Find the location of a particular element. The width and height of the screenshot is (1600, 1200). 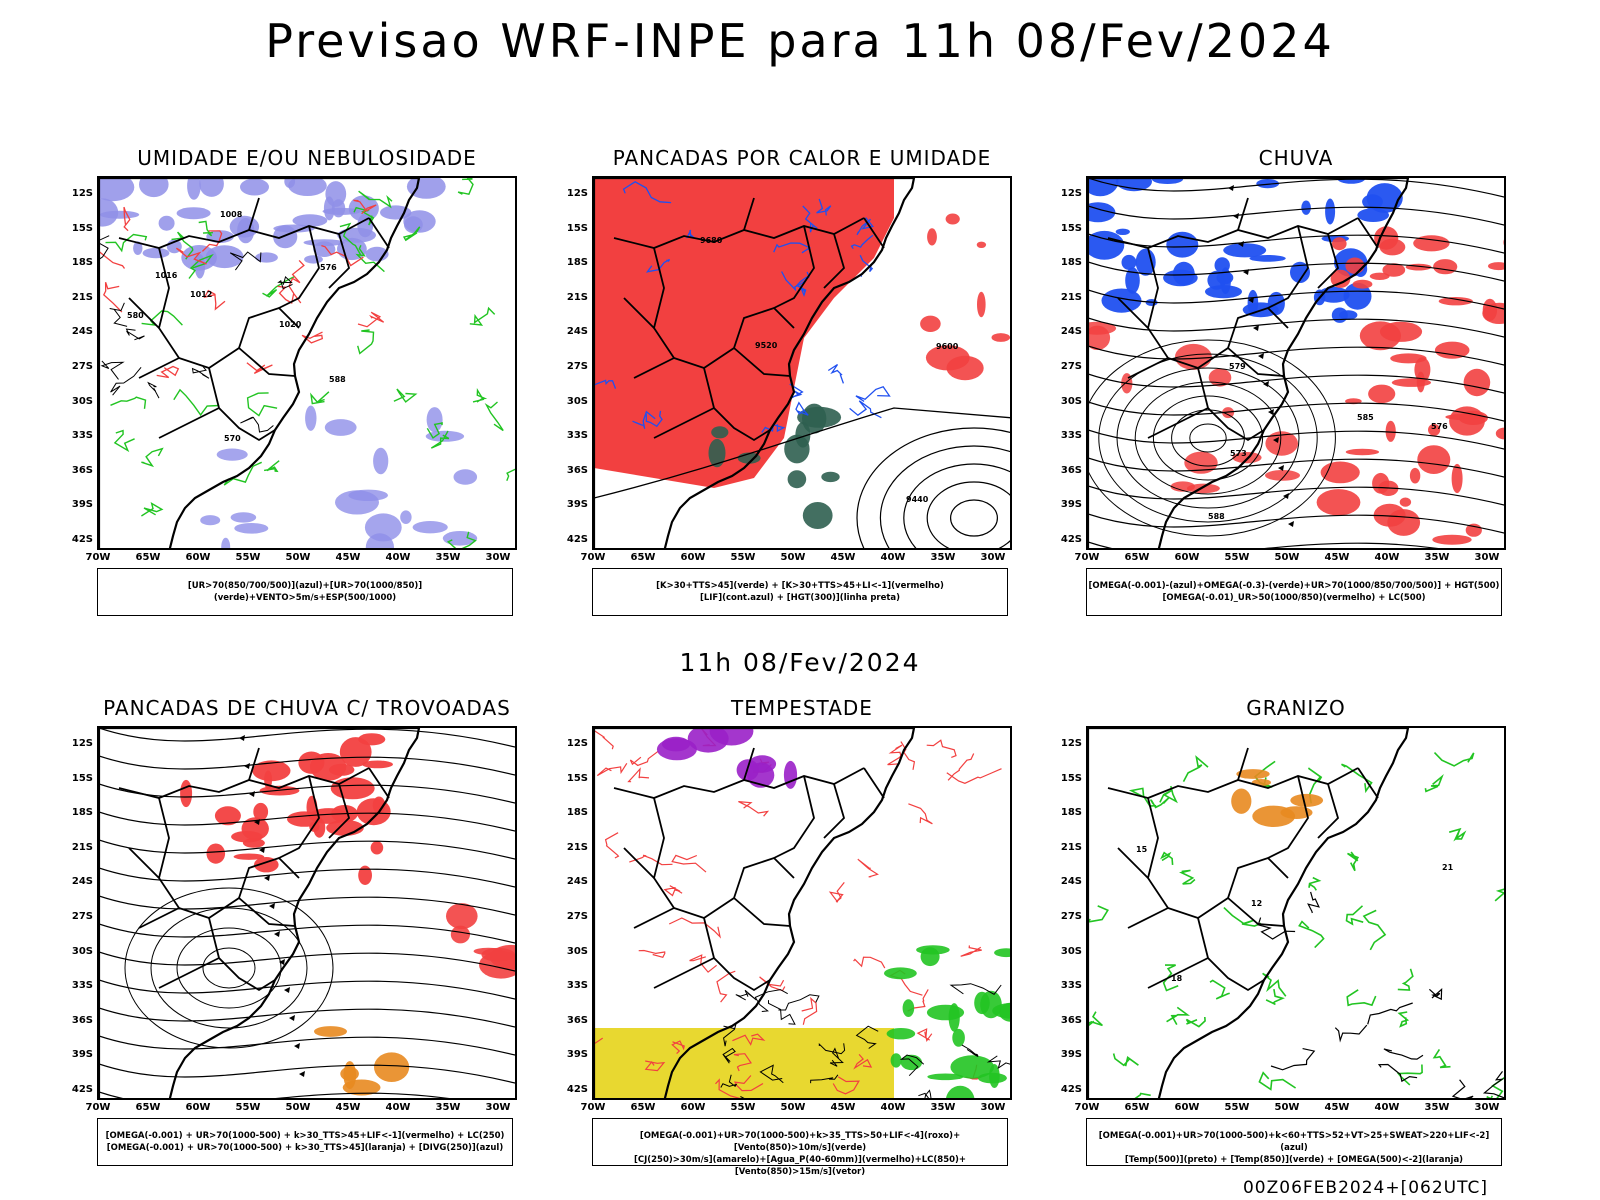

contour-label: 1008 is located at coordinates (231, 214).